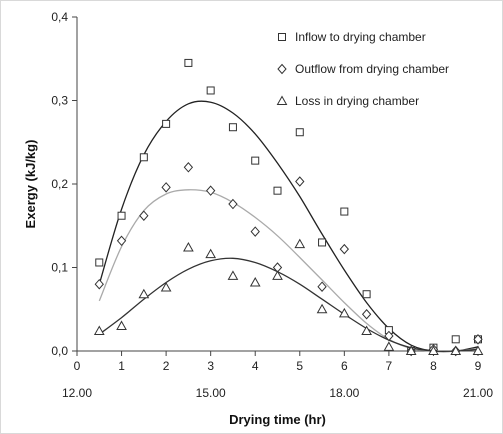  I want to click on x-tick-label: 9, so click(478, 366).